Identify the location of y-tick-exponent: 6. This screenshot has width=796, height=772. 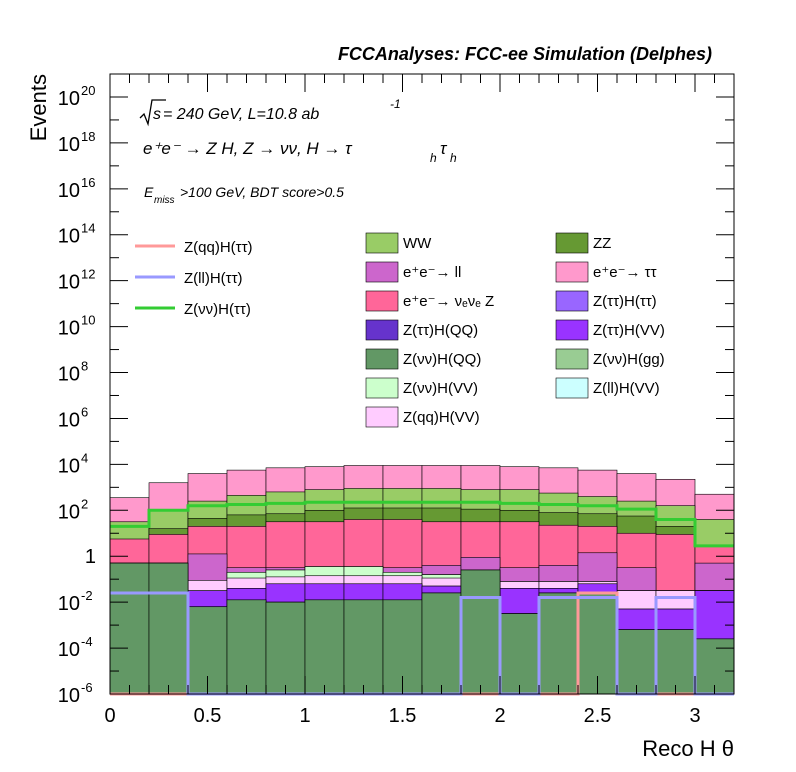
(84, 411).